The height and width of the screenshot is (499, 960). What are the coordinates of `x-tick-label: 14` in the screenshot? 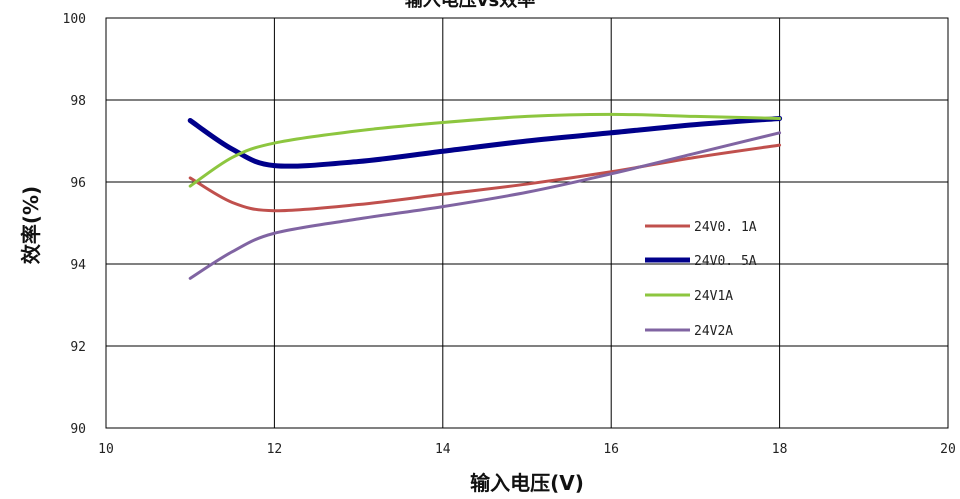 It's located at (443, 449).